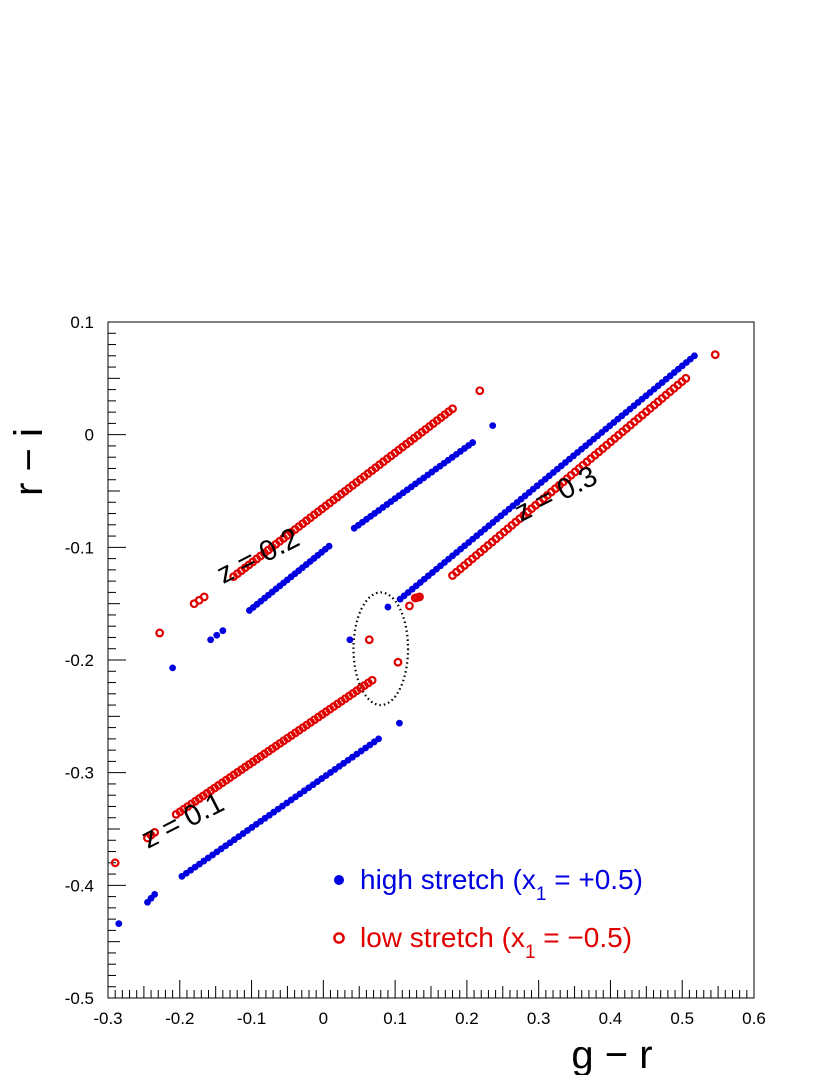 The image size is (830, 1075). Describe the element at coordinates (611, 1054) in the screenshot. I see `x-axis-label: g − r` at that location.